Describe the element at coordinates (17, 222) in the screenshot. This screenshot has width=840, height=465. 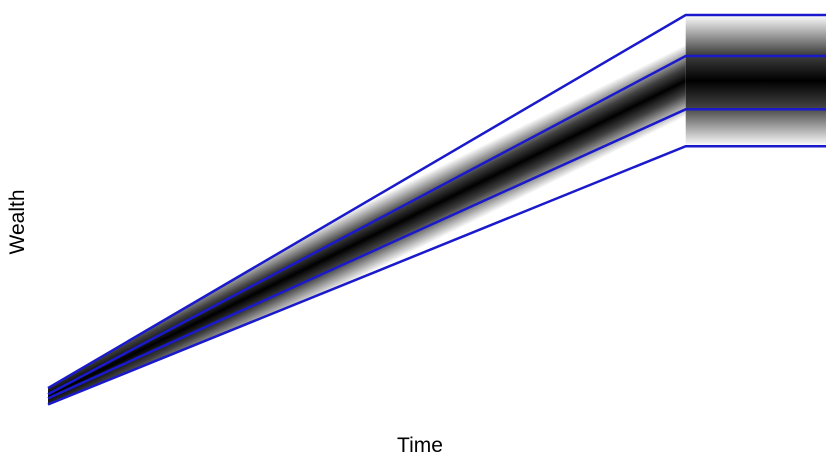
I see `y-axis-label: Wealth` at that location.